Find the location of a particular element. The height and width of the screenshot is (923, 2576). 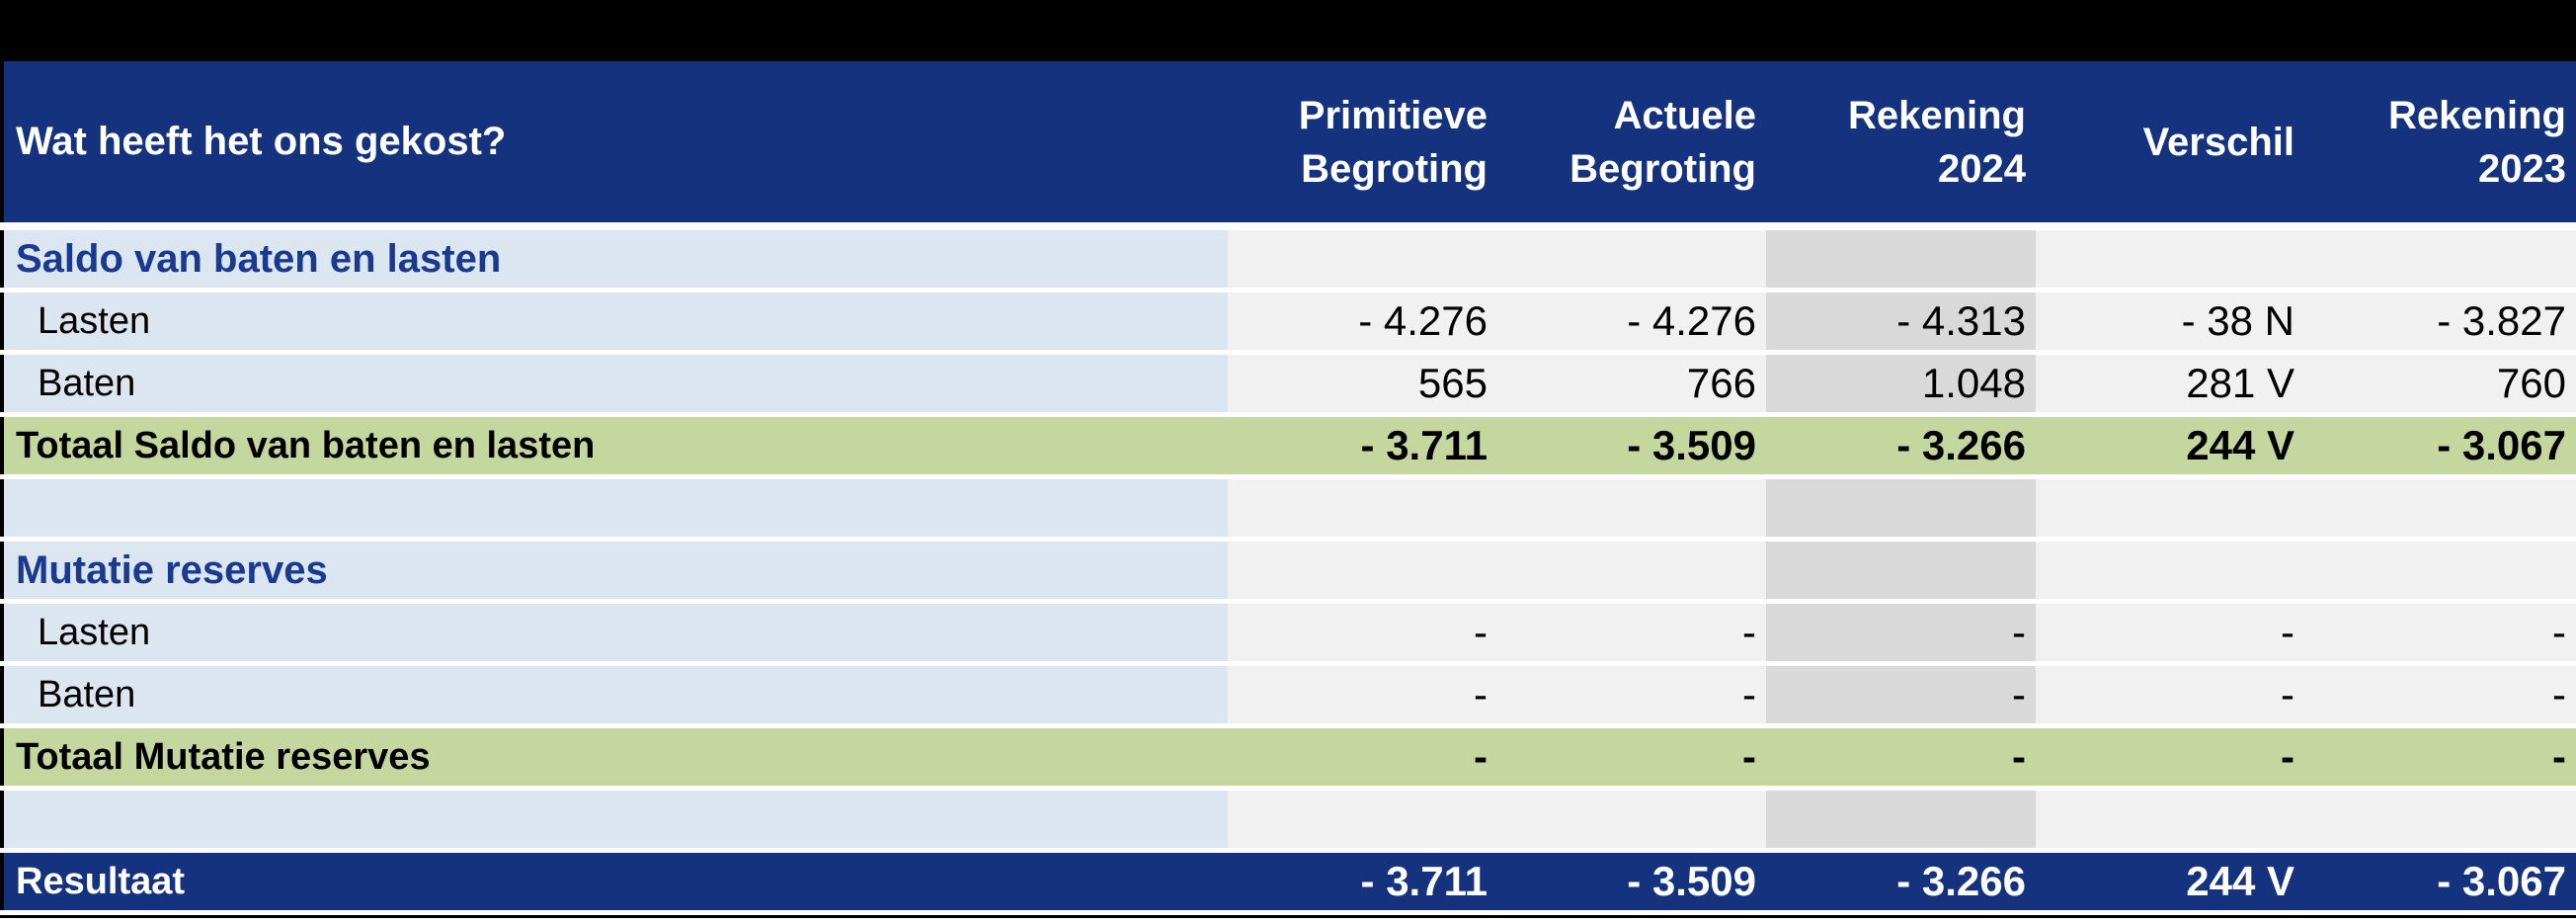

value-cell: 565 is located at coordinates (1362, 383).